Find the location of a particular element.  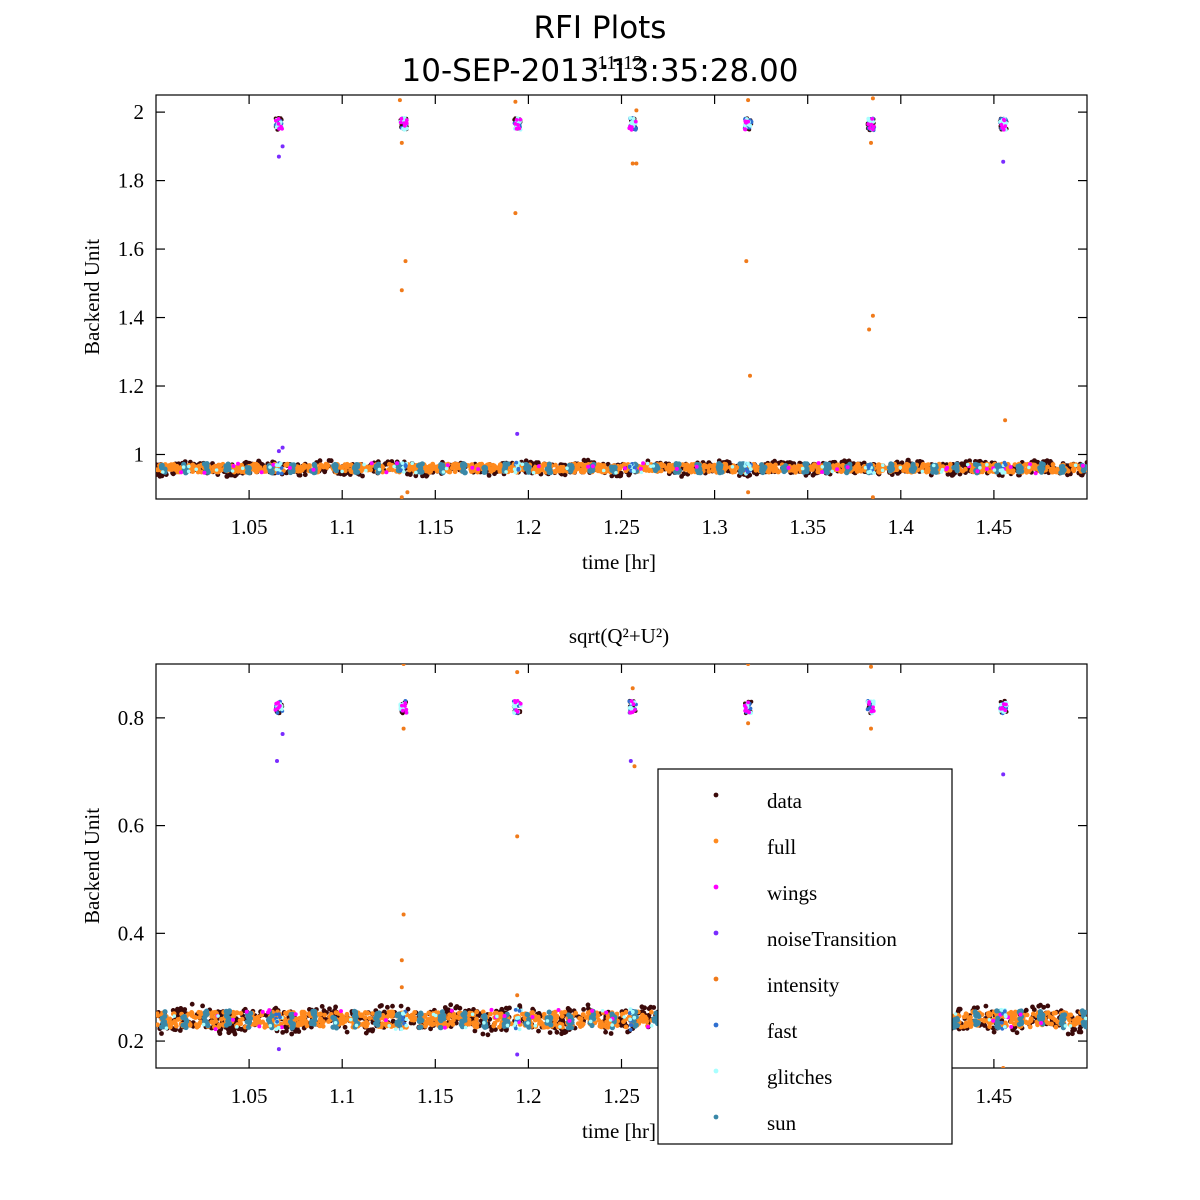

panel-label: 11-12 is located at coordinates (620, 63).